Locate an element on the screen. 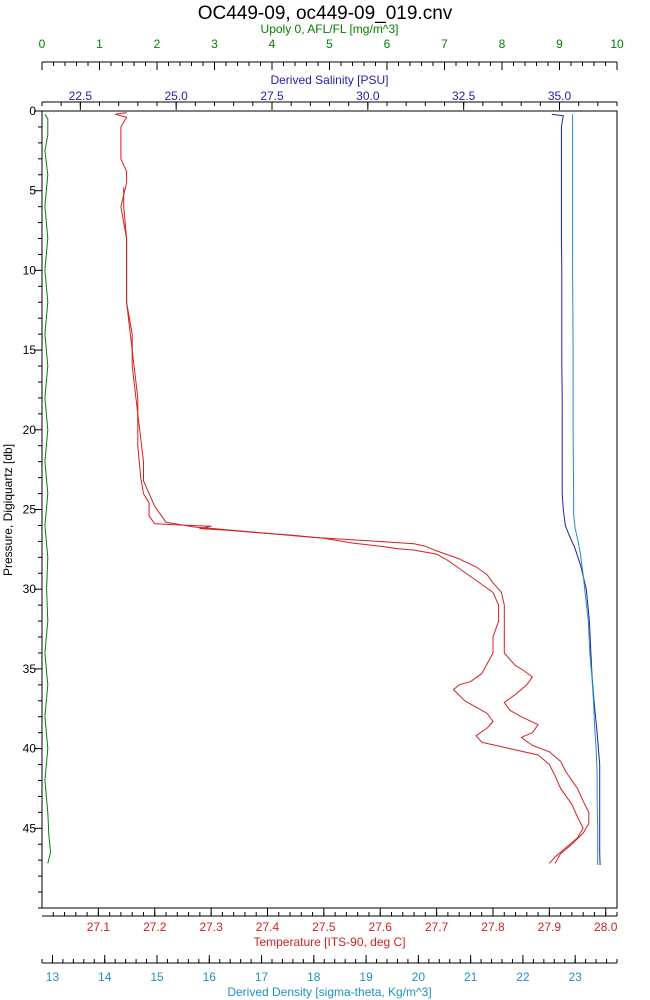 Image resolution: width=650 pixels, height=1000 pixels. y-axis-title: Pressure, Digiquartz [db] is located at coordinates (8, 510).